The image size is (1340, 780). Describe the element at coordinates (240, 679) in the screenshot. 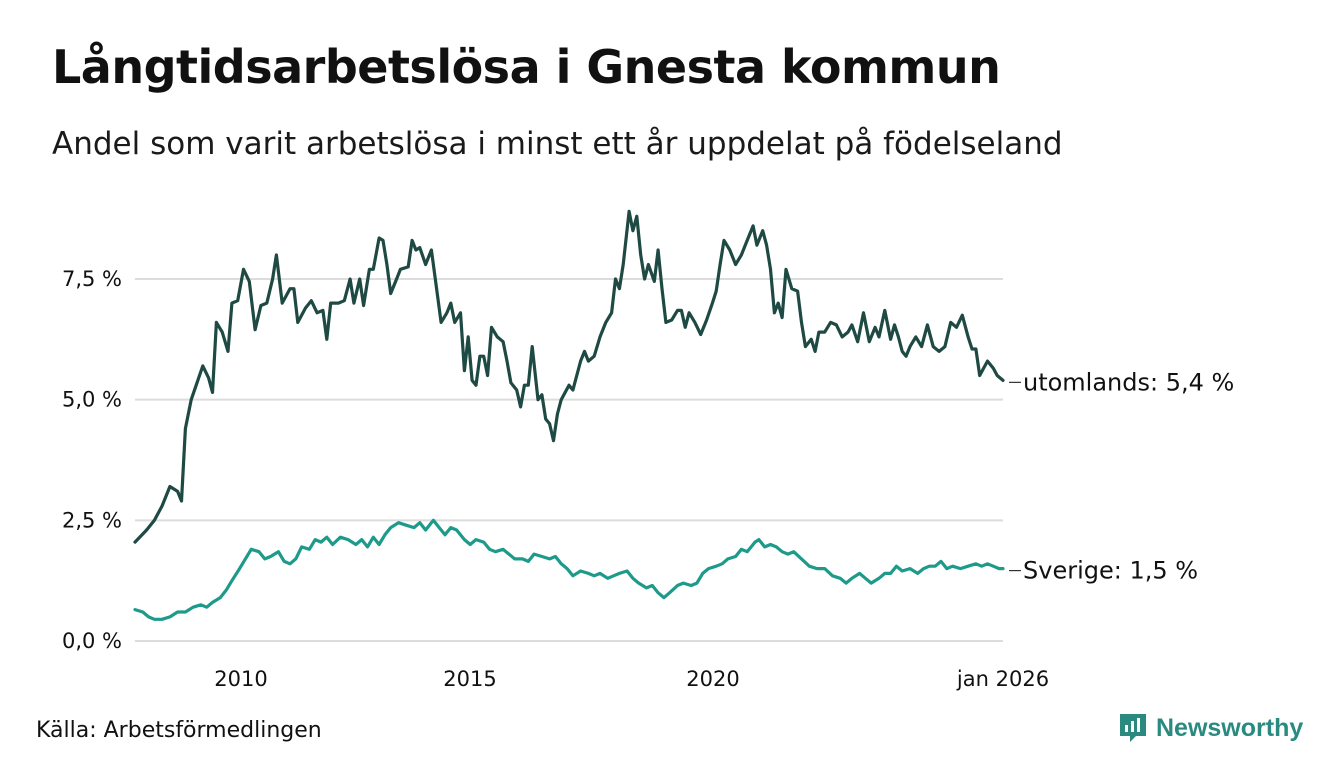

I see `x-tick-label: 2010` at that location.